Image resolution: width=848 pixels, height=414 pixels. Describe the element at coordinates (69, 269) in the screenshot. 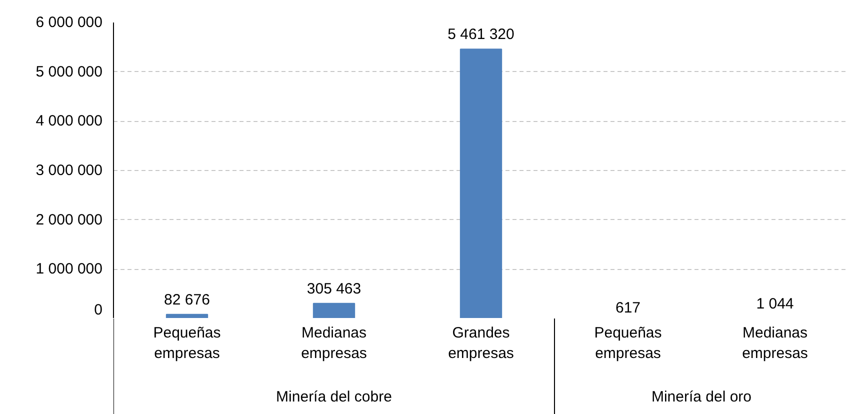

I see `y-tick-label: 1 000 000` at that location.